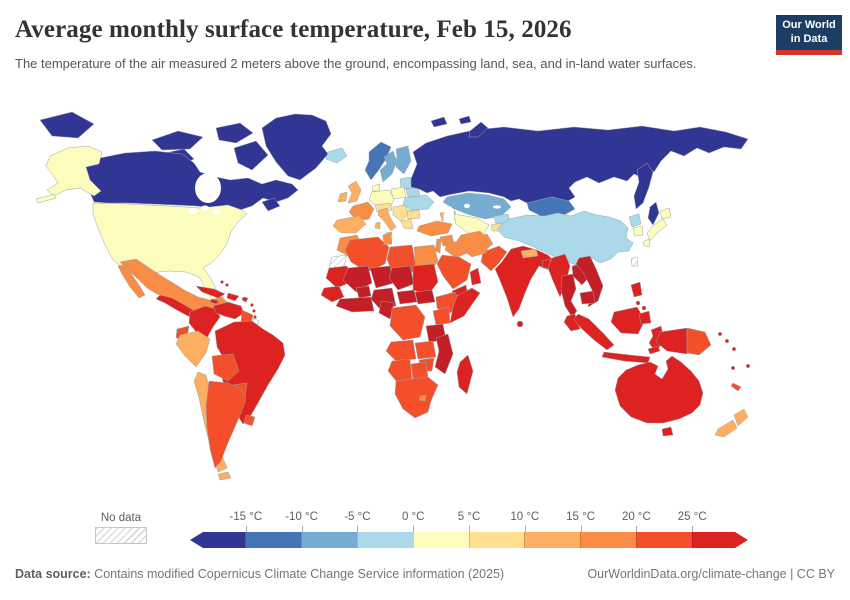  I want to click on country-ukraine, so click(418, 202).